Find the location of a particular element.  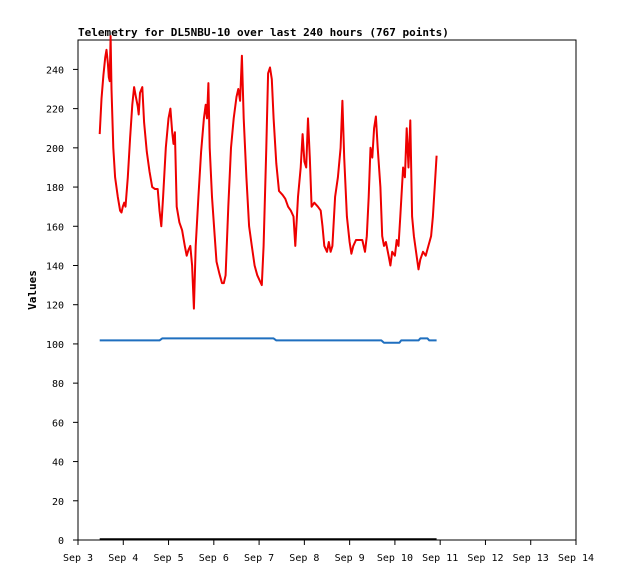

x-tick-label: Sep 13 is located at coordinates (531, 558).